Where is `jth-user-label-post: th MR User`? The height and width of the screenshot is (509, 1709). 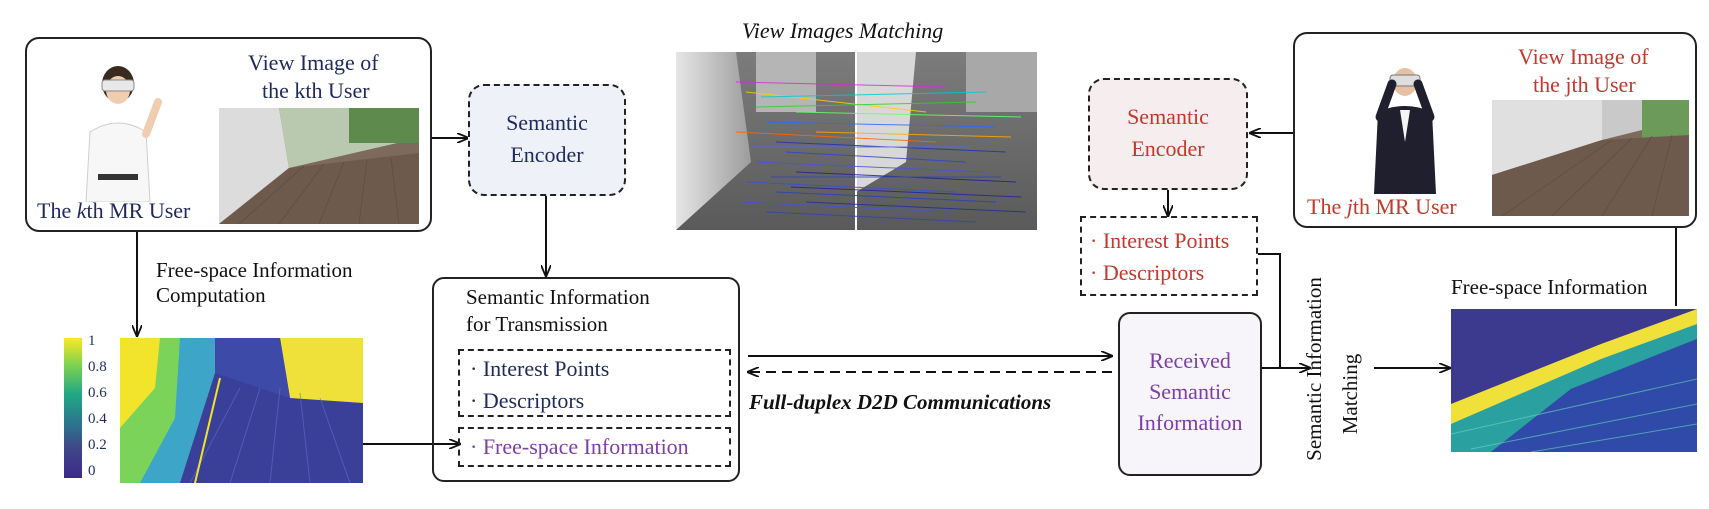 jth-user-label-post: th MR User is located at coordinates (1404, 206).